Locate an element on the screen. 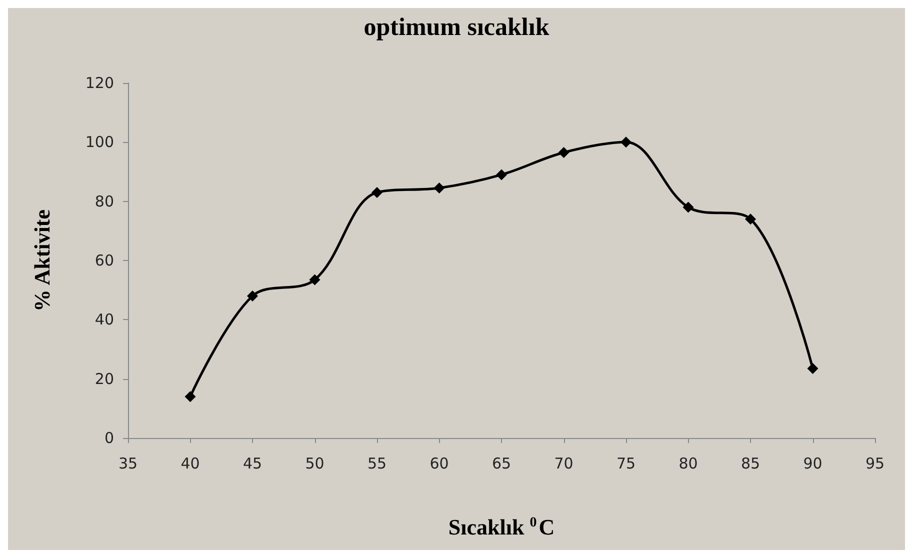 This screenshot has width=913, height=558. x-tick-label: 60 is located at coordinates (439, 463).